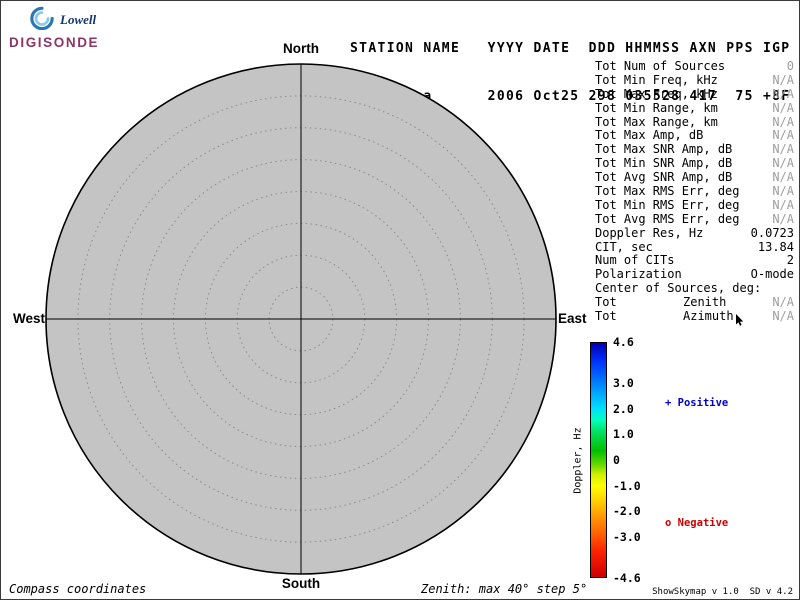 The image size is (800, 600). I want to click on stat-label: Tot Max RMS Err, deg, so click(667, 191).